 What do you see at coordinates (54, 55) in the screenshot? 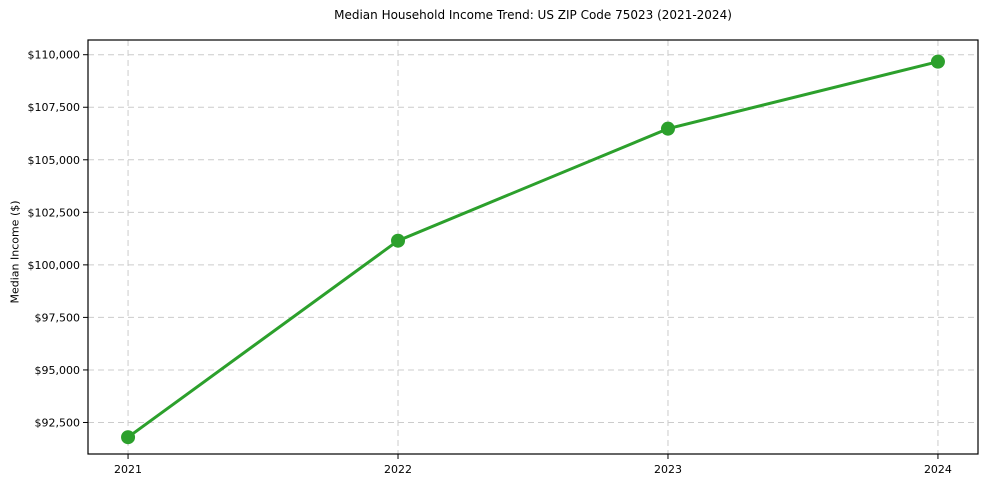
I see `y-tick-label: $110,000` at bounding box center [54, 55].